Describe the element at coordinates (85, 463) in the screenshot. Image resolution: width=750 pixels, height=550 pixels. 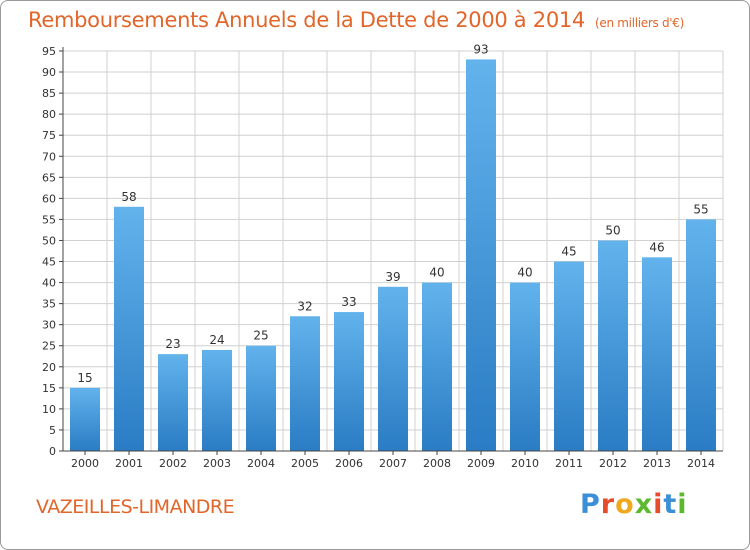
I see `x-tick-label-2000: 2000` at that location.